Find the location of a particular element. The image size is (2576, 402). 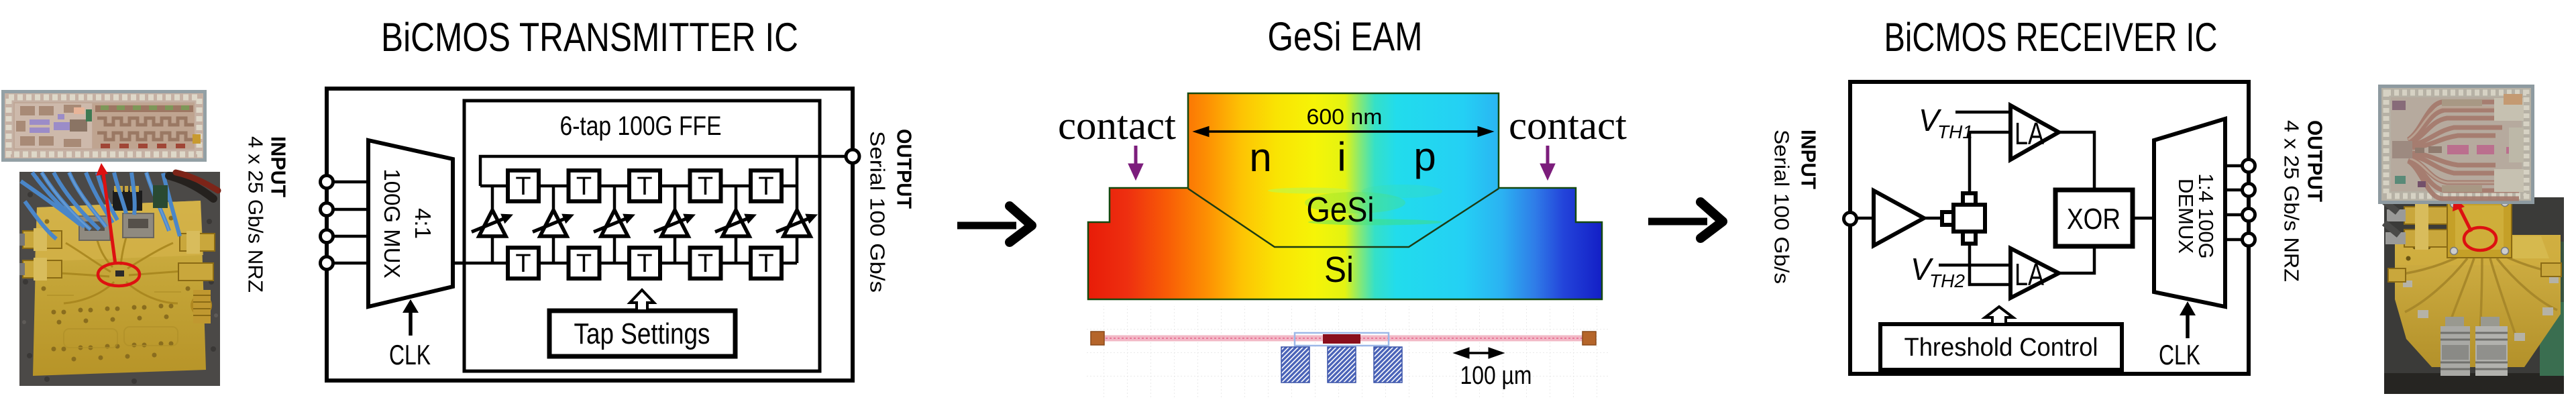

svg-text: DEMUX is located at coordinates (2186, 216).